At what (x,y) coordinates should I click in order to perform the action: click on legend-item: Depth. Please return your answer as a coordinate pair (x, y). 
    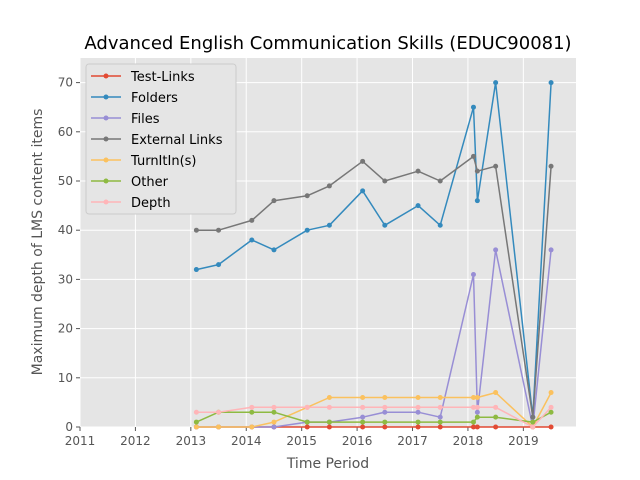
    Looking at the image, I should click on (131, 203).